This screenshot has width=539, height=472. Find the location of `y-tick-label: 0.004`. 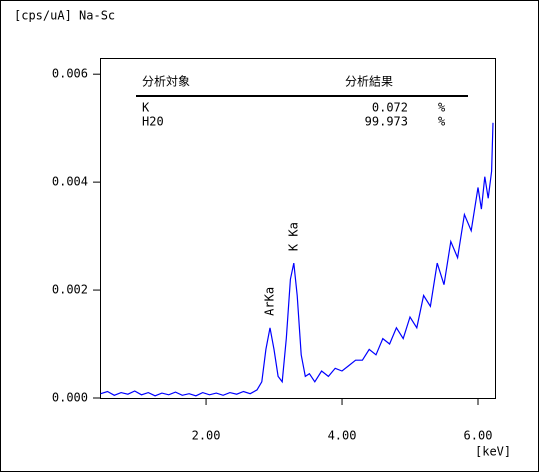

y-tick-label: 0.004 is located at coordinates (70, 182).